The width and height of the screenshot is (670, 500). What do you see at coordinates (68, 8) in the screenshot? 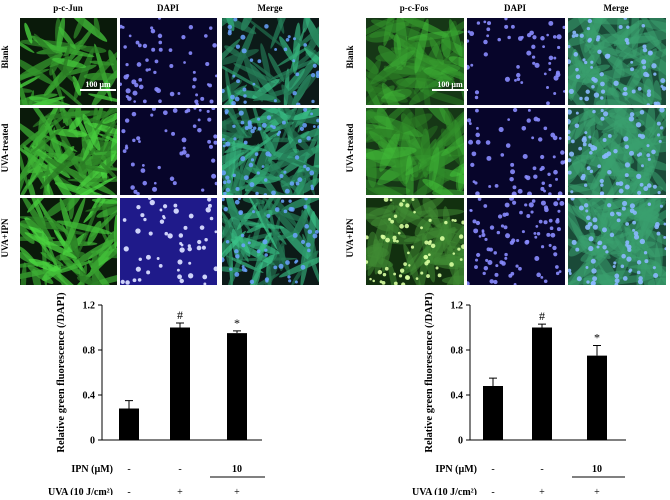
I see `column-title-p-c-jun: p-c-Jun` at bounding box center [68, 8].